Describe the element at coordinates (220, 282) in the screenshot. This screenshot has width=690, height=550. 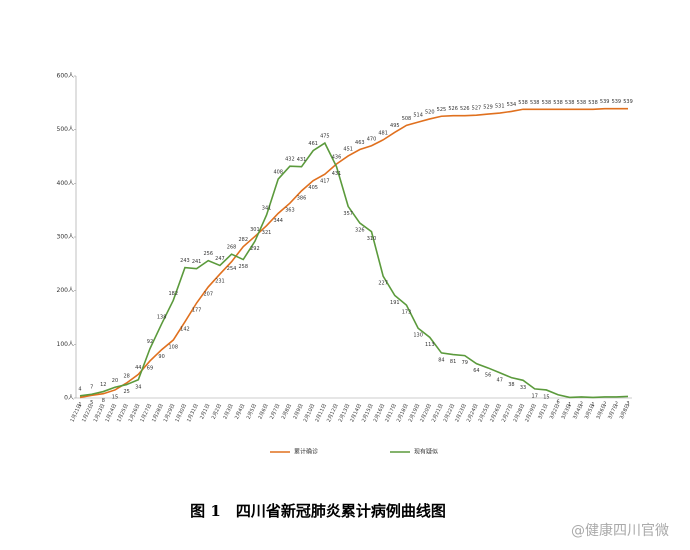
I see `data-label: 231` at that location.